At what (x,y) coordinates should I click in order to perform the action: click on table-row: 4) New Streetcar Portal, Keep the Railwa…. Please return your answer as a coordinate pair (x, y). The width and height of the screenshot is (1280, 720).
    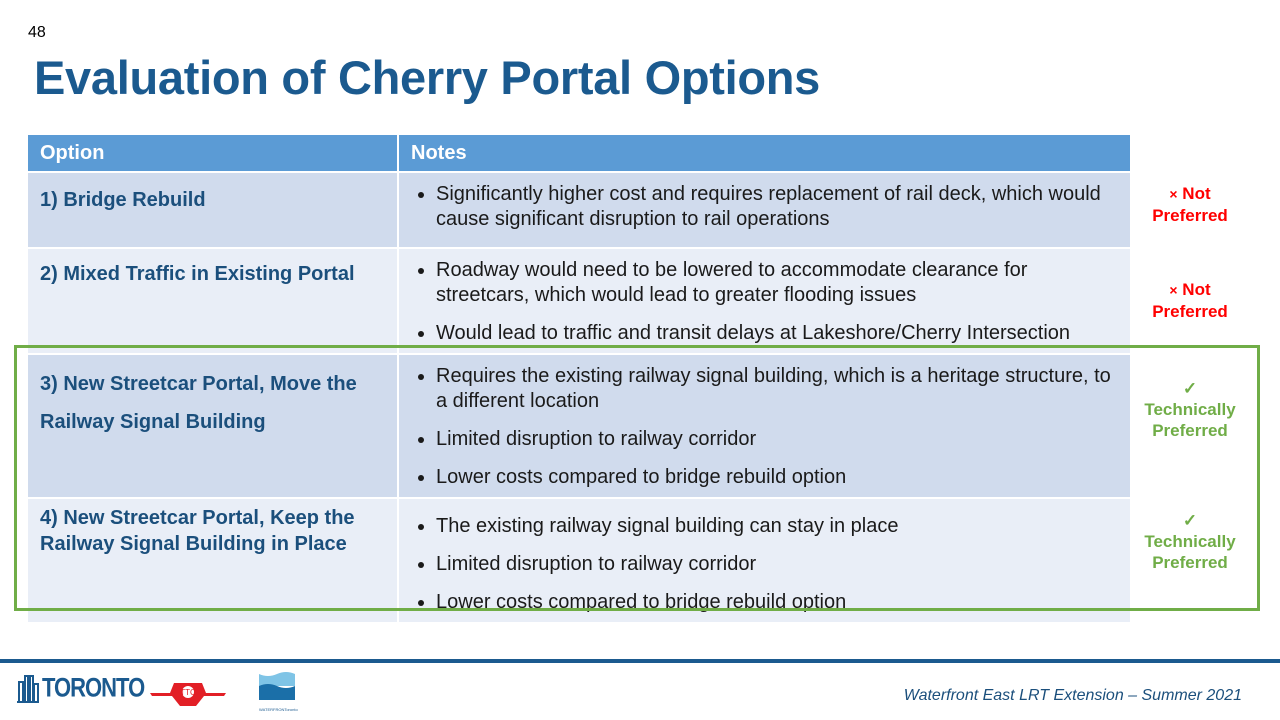
    Looking at the image, I should click on (579, 560).